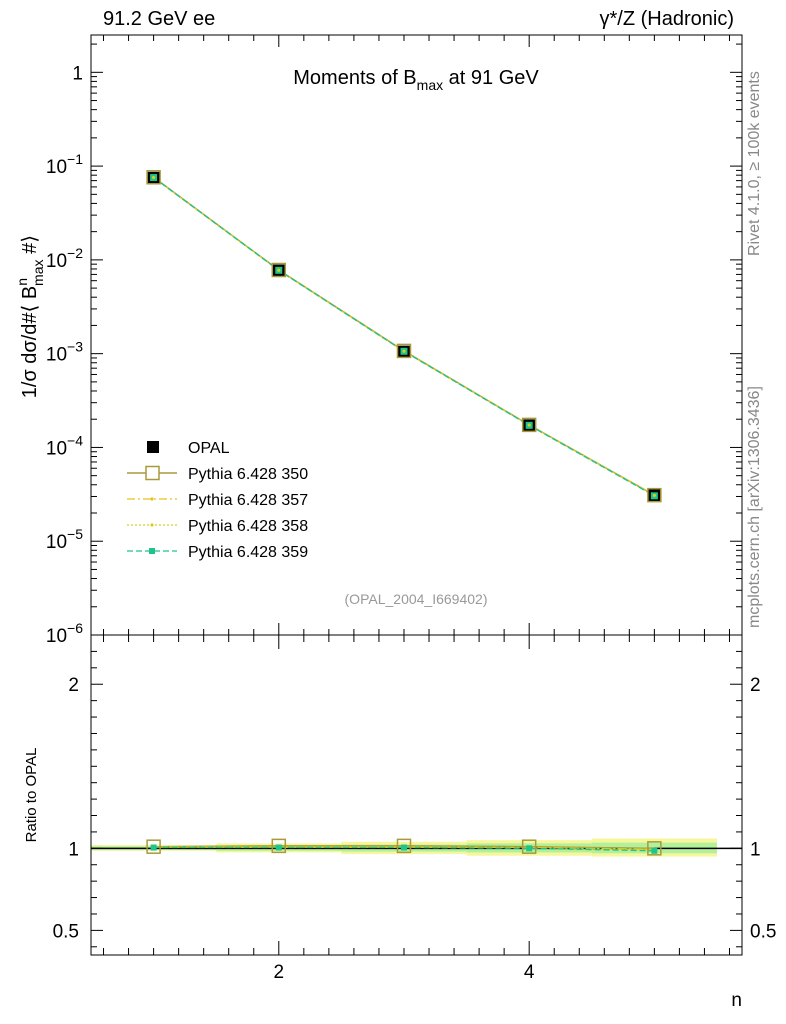  Describe the element at coordinates (73, 685) in the screenshot. I see `ratio-y-tick-label: 2` at that location.